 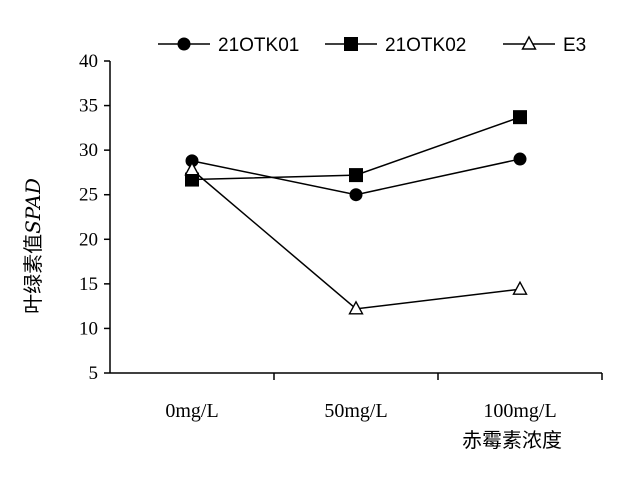 I want to click on x-axis-title: 赤霉素浓度, so click(x=512, y=440).